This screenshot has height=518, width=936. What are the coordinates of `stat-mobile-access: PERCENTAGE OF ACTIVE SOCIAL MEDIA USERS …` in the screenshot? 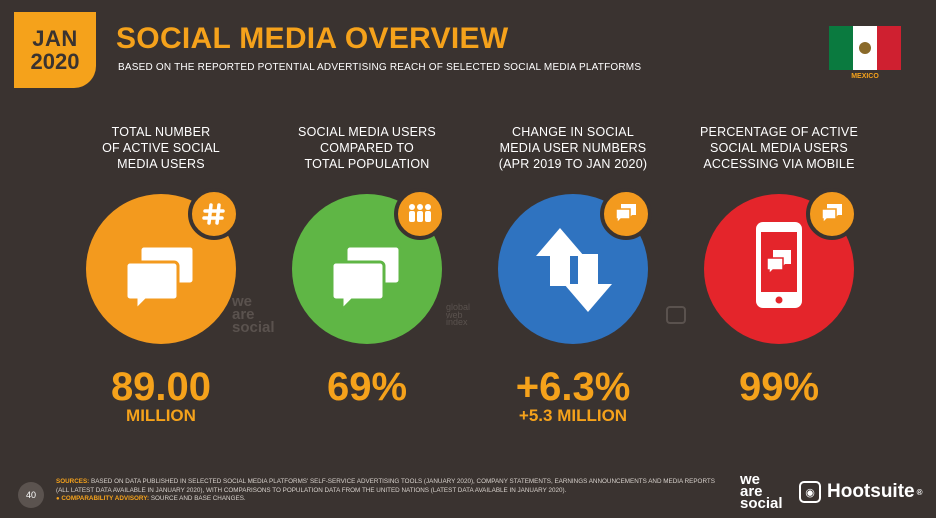 It's located at (779, 234).